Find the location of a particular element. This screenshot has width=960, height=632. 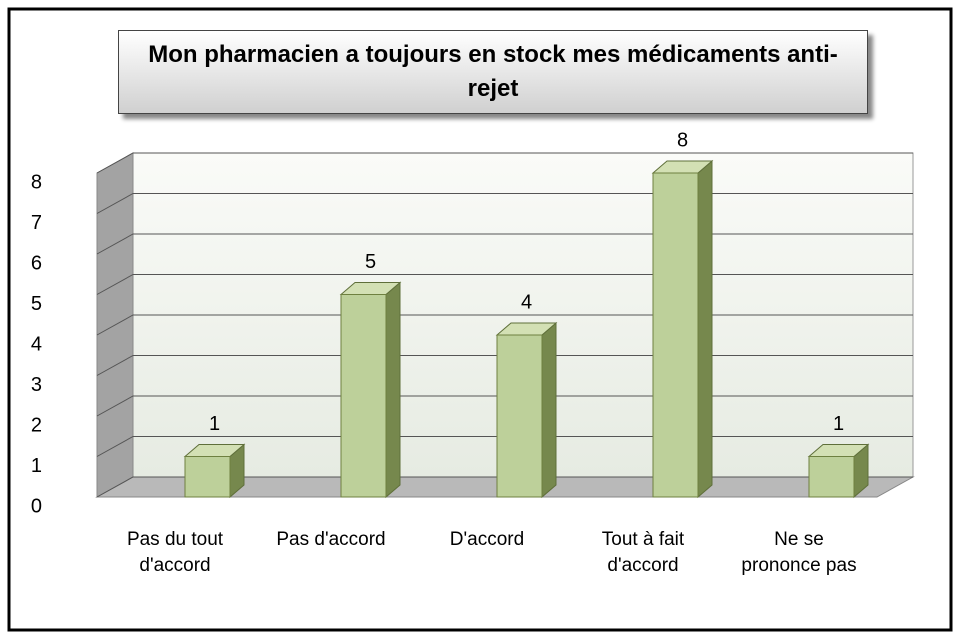

y-tick-label: 0 is located at coordinates (36, 506).